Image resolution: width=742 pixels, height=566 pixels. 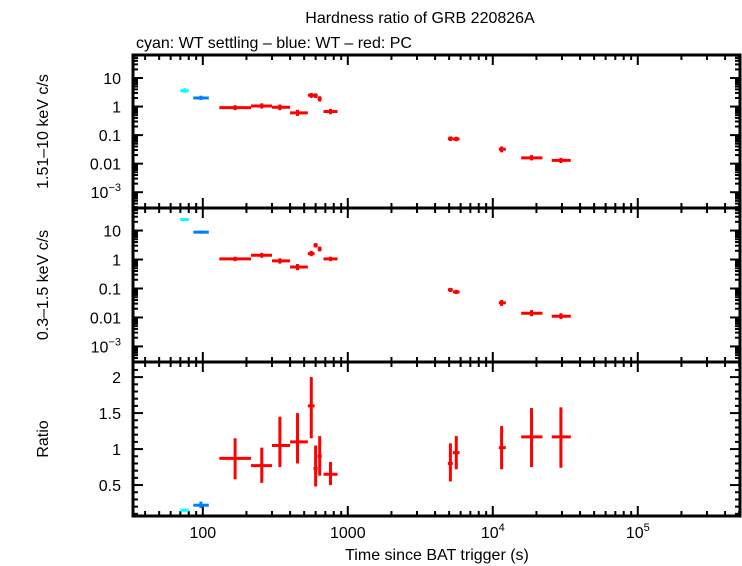 What do you see at coordinates (202, 533) in the screenshot?
I see `x-tick-label: 100` at bounding box center [202, 533].